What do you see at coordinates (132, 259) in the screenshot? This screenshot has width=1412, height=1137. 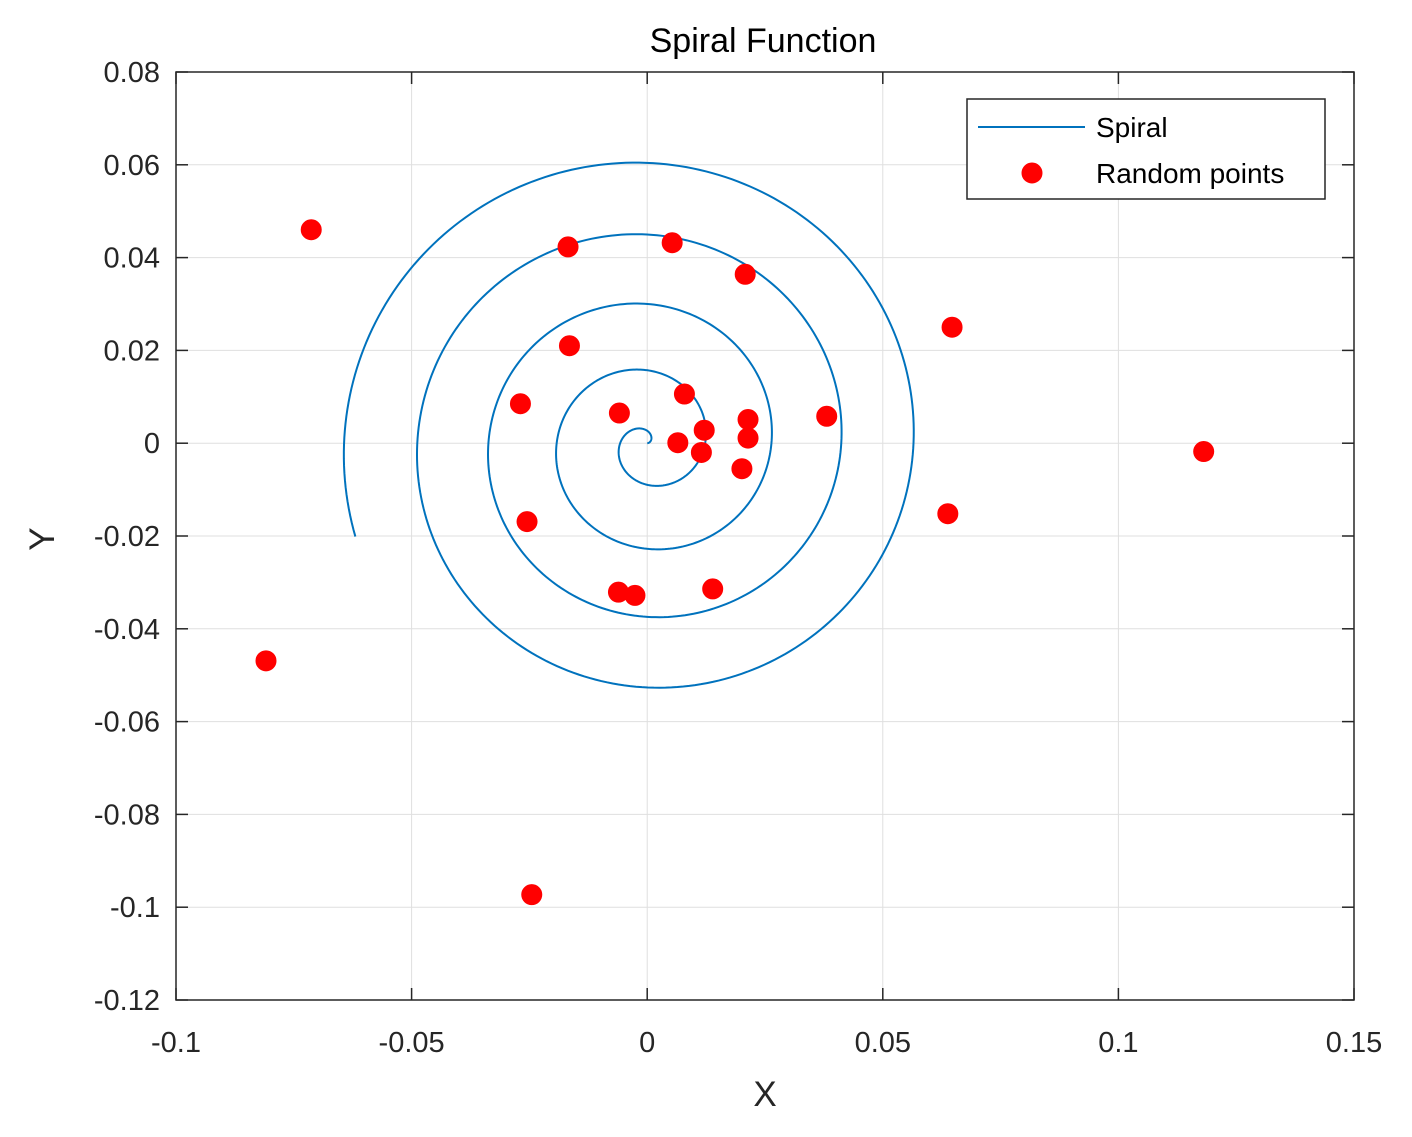 I see `y-tick-label: 0.04` at bounding box center [132, 259].